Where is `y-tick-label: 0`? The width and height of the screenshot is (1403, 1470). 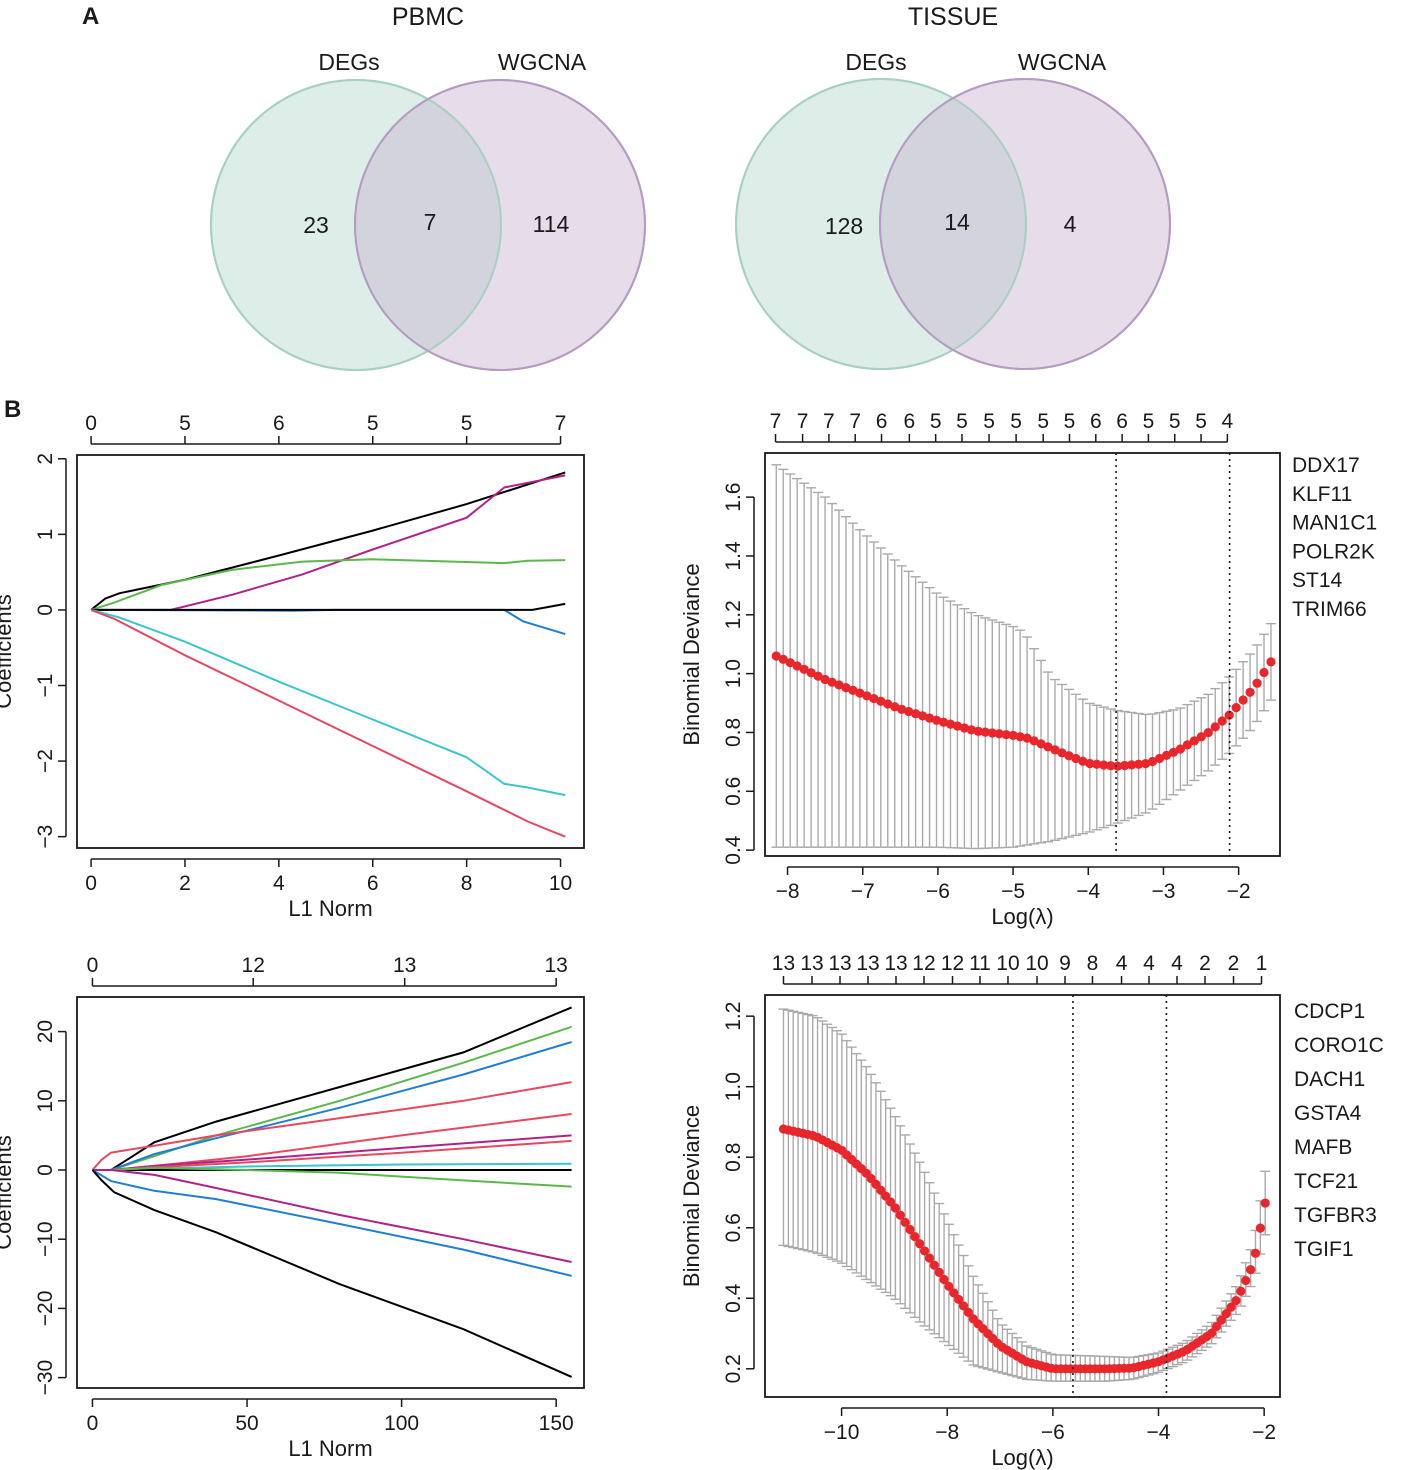 y-tick-label: 0 is located at coordinates (45, 1170).